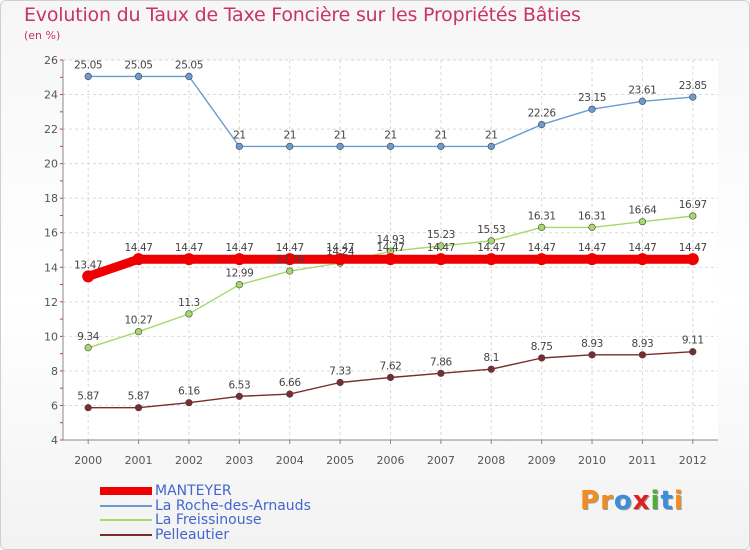 Image resolution: width=750 pixels, height=550 pixels. Describe the element at coordinates (88, 265) in the screenshot. I see `data-label: 13.47` at that location.